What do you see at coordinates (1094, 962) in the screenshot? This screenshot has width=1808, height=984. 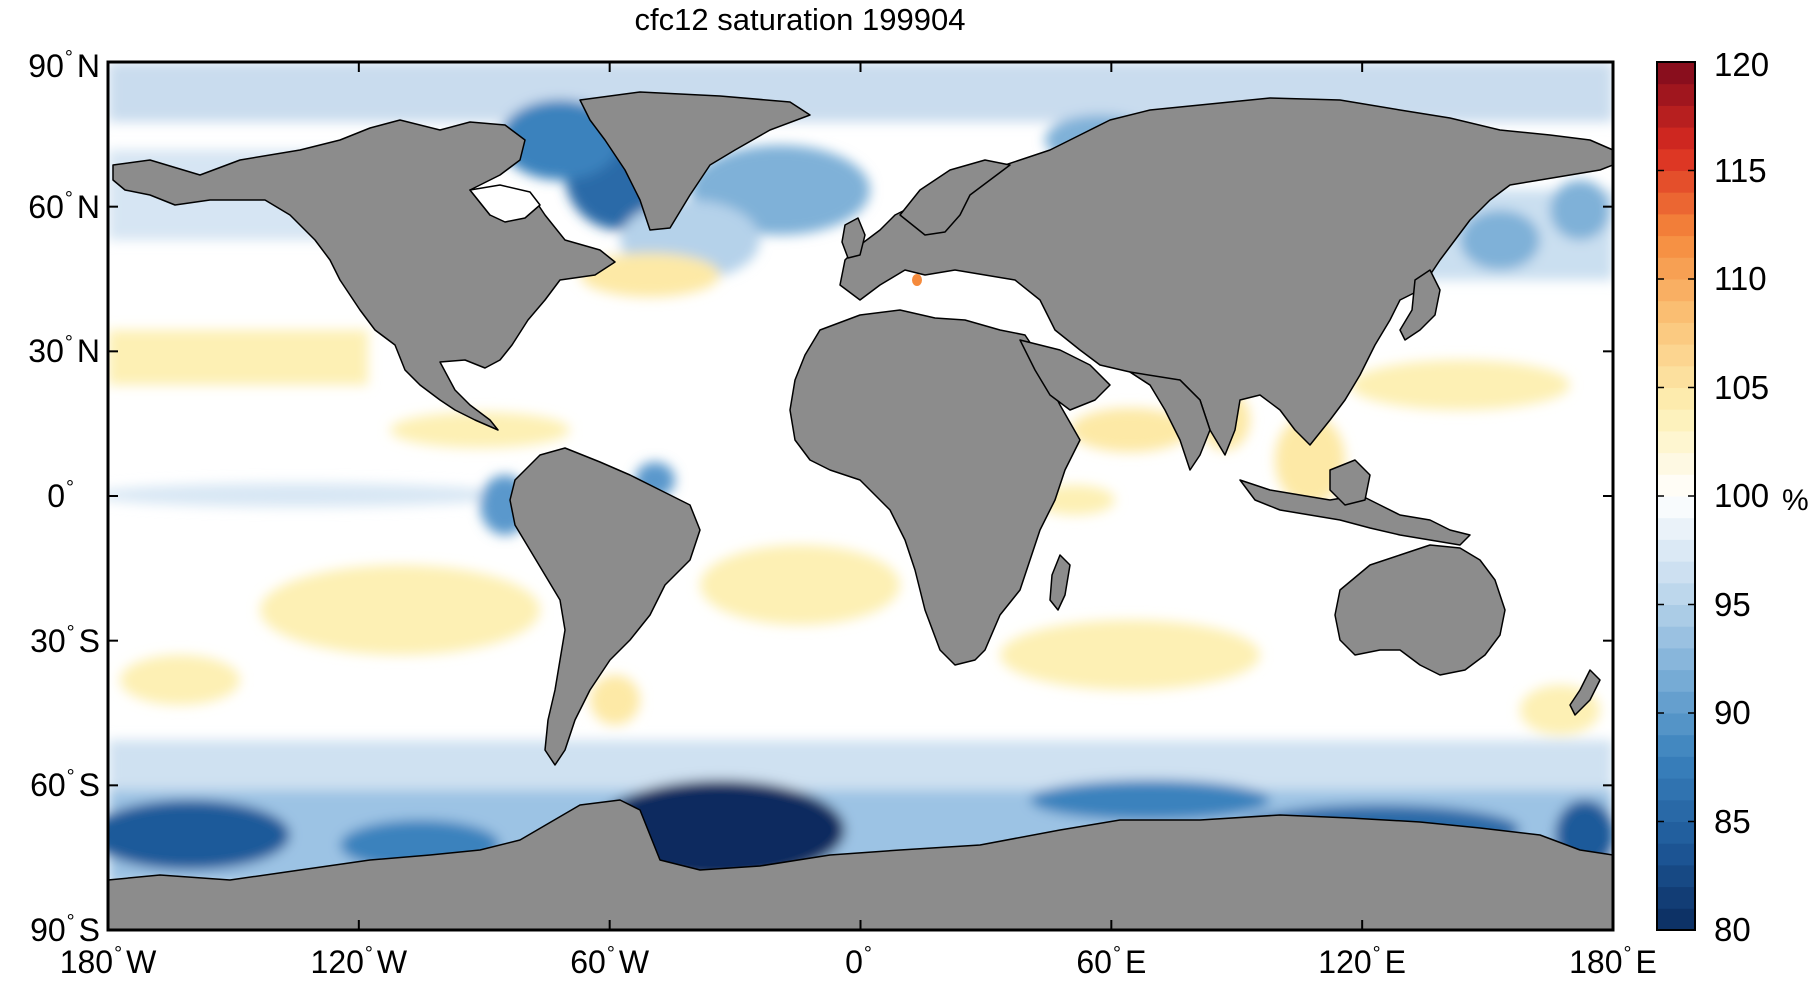 I see `longitude-label-value: 60` at bounding box center [1094, 962].